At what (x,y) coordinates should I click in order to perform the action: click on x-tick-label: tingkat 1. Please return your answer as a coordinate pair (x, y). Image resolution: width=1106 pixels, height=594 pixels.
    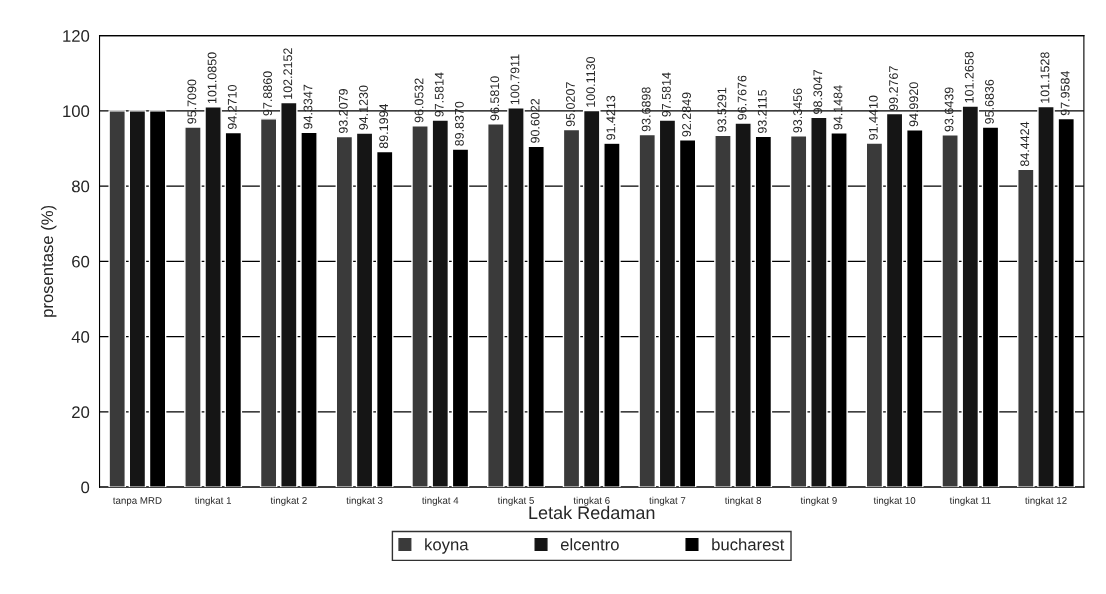
    Looking at the image, I should click on (213, 501).